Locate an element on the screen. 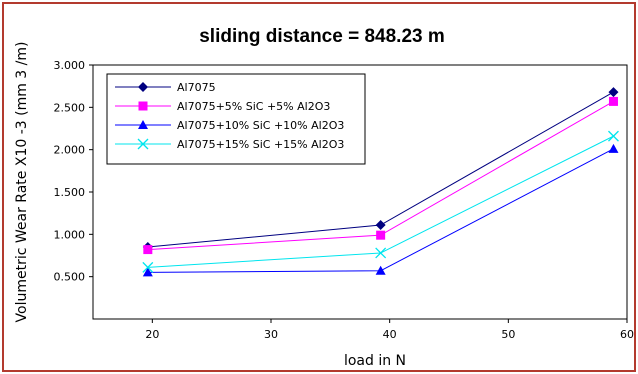 This screenshot has width=638, height=374. legend-entry: Al7075+15% SiC +15% Al2O3 is located at coordinates (229, 144).